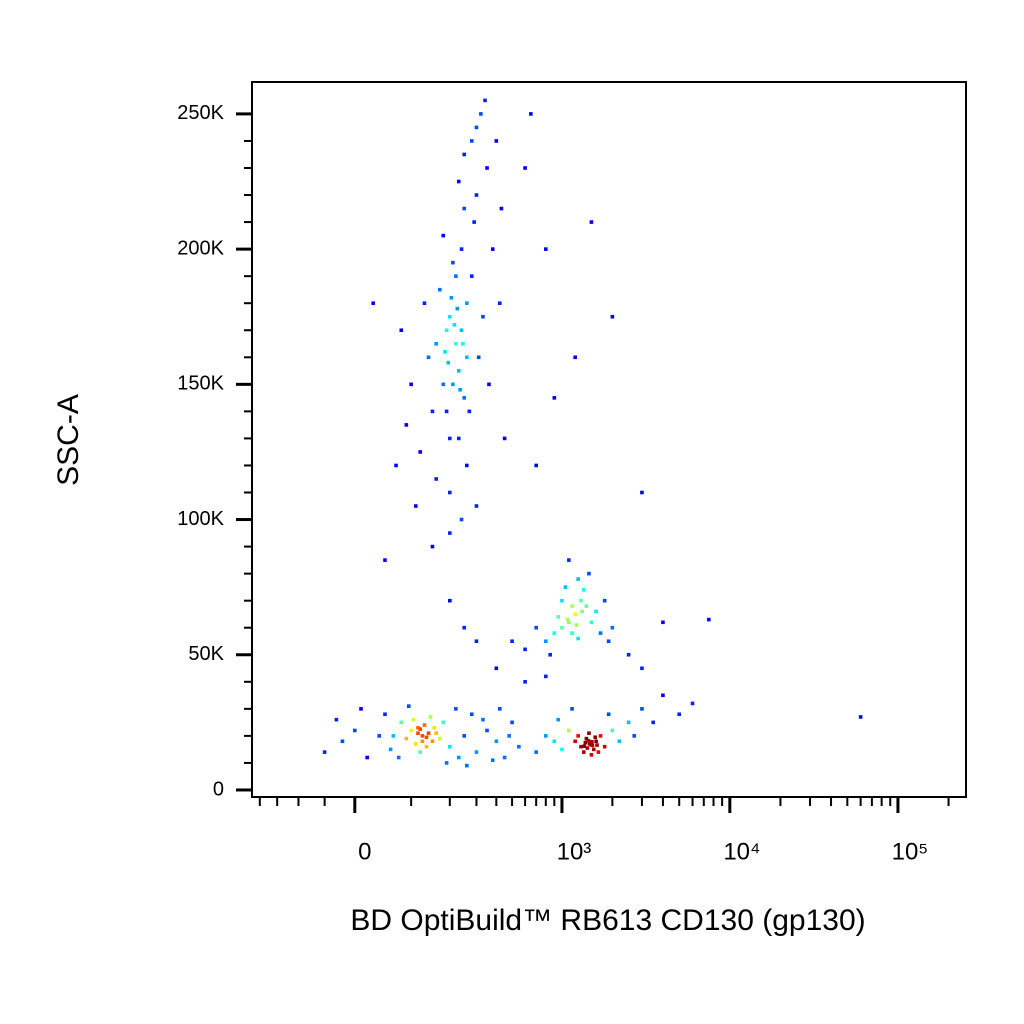 This screenshot has height=1024, width=1024. Describe the element at coordinates (741, 851) in the screenshot. I see `x-tick-label: 10⁴` at that location.